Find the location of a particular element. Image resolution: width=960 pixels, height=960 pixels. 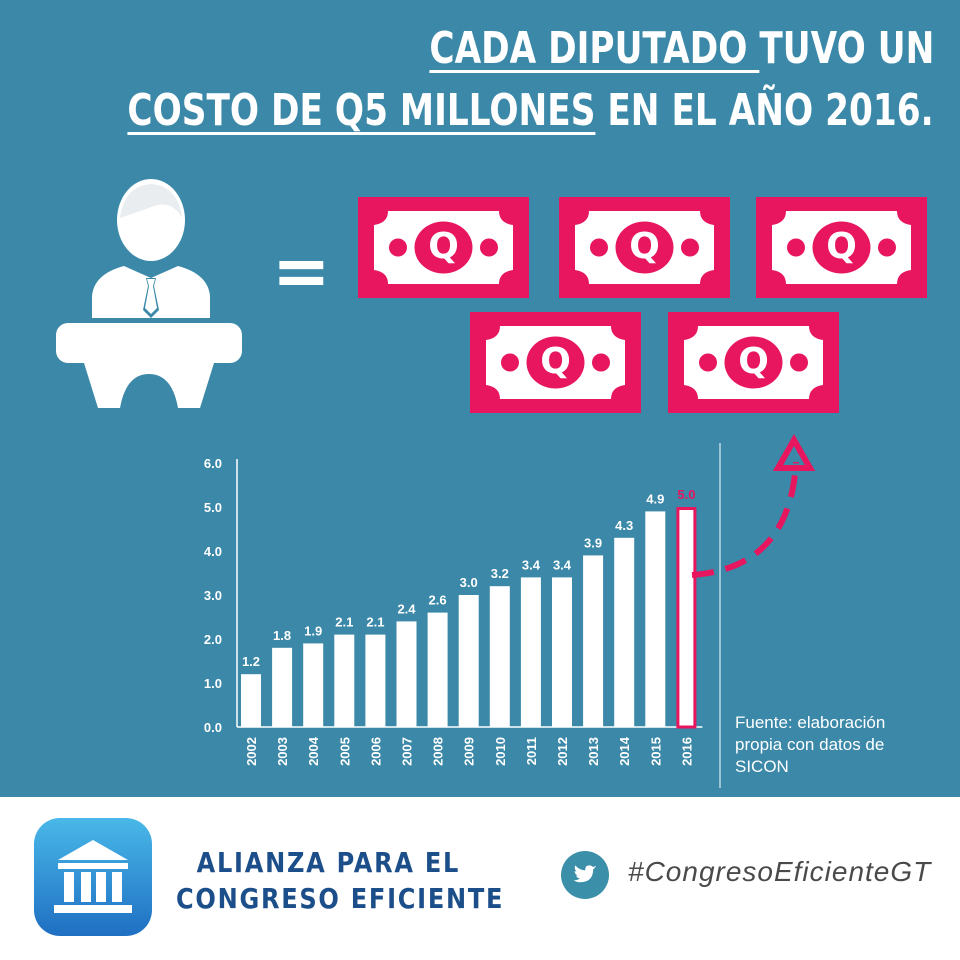

x-tick-label: 2002 is located at coordinates (251, 751).